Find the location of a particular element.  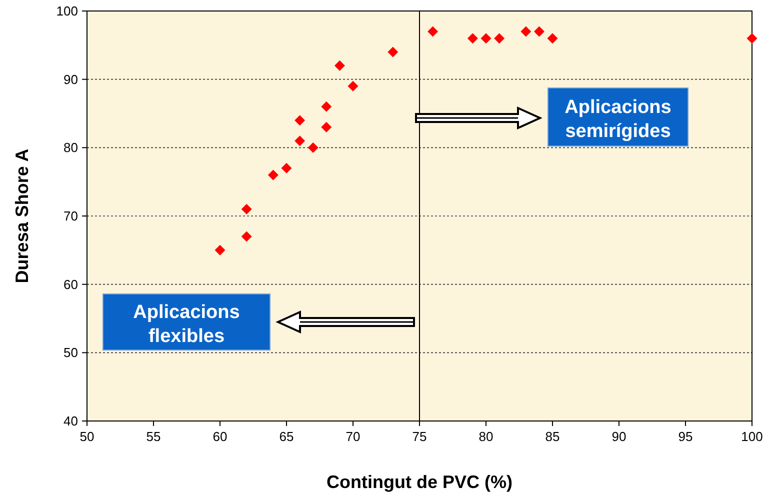

x-tick-label: 85 is located at coordinates (552, 436).